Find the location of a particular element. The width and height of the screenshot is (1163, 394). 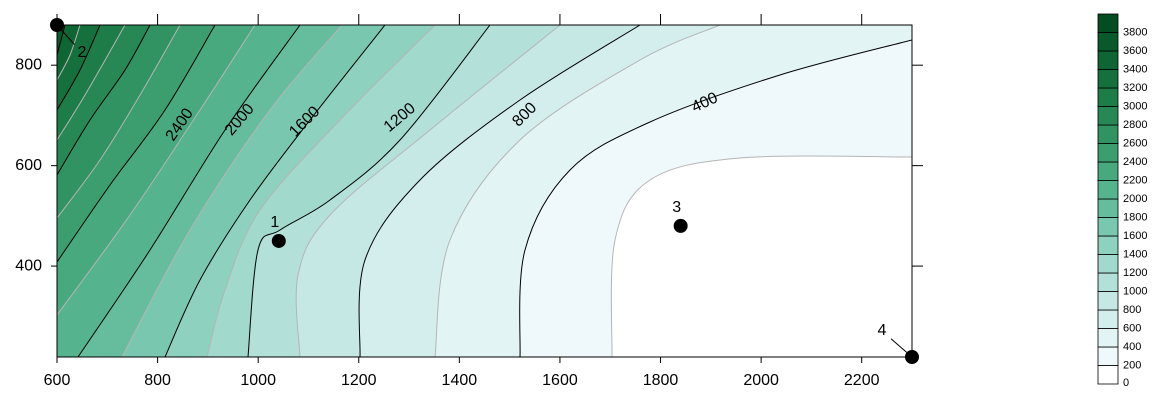

point-label: 3 is located at coordinates (676, 207).